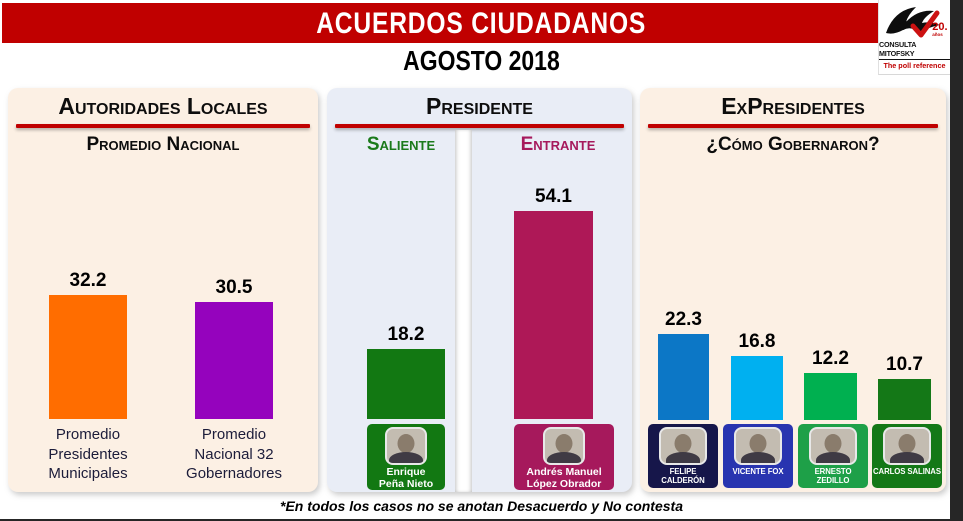 The height and width of the screenshot is (521, 963). I want to click on bar-gobernadores-label: Promedio Nacional 32 Gobernadores, so click(234, 454).